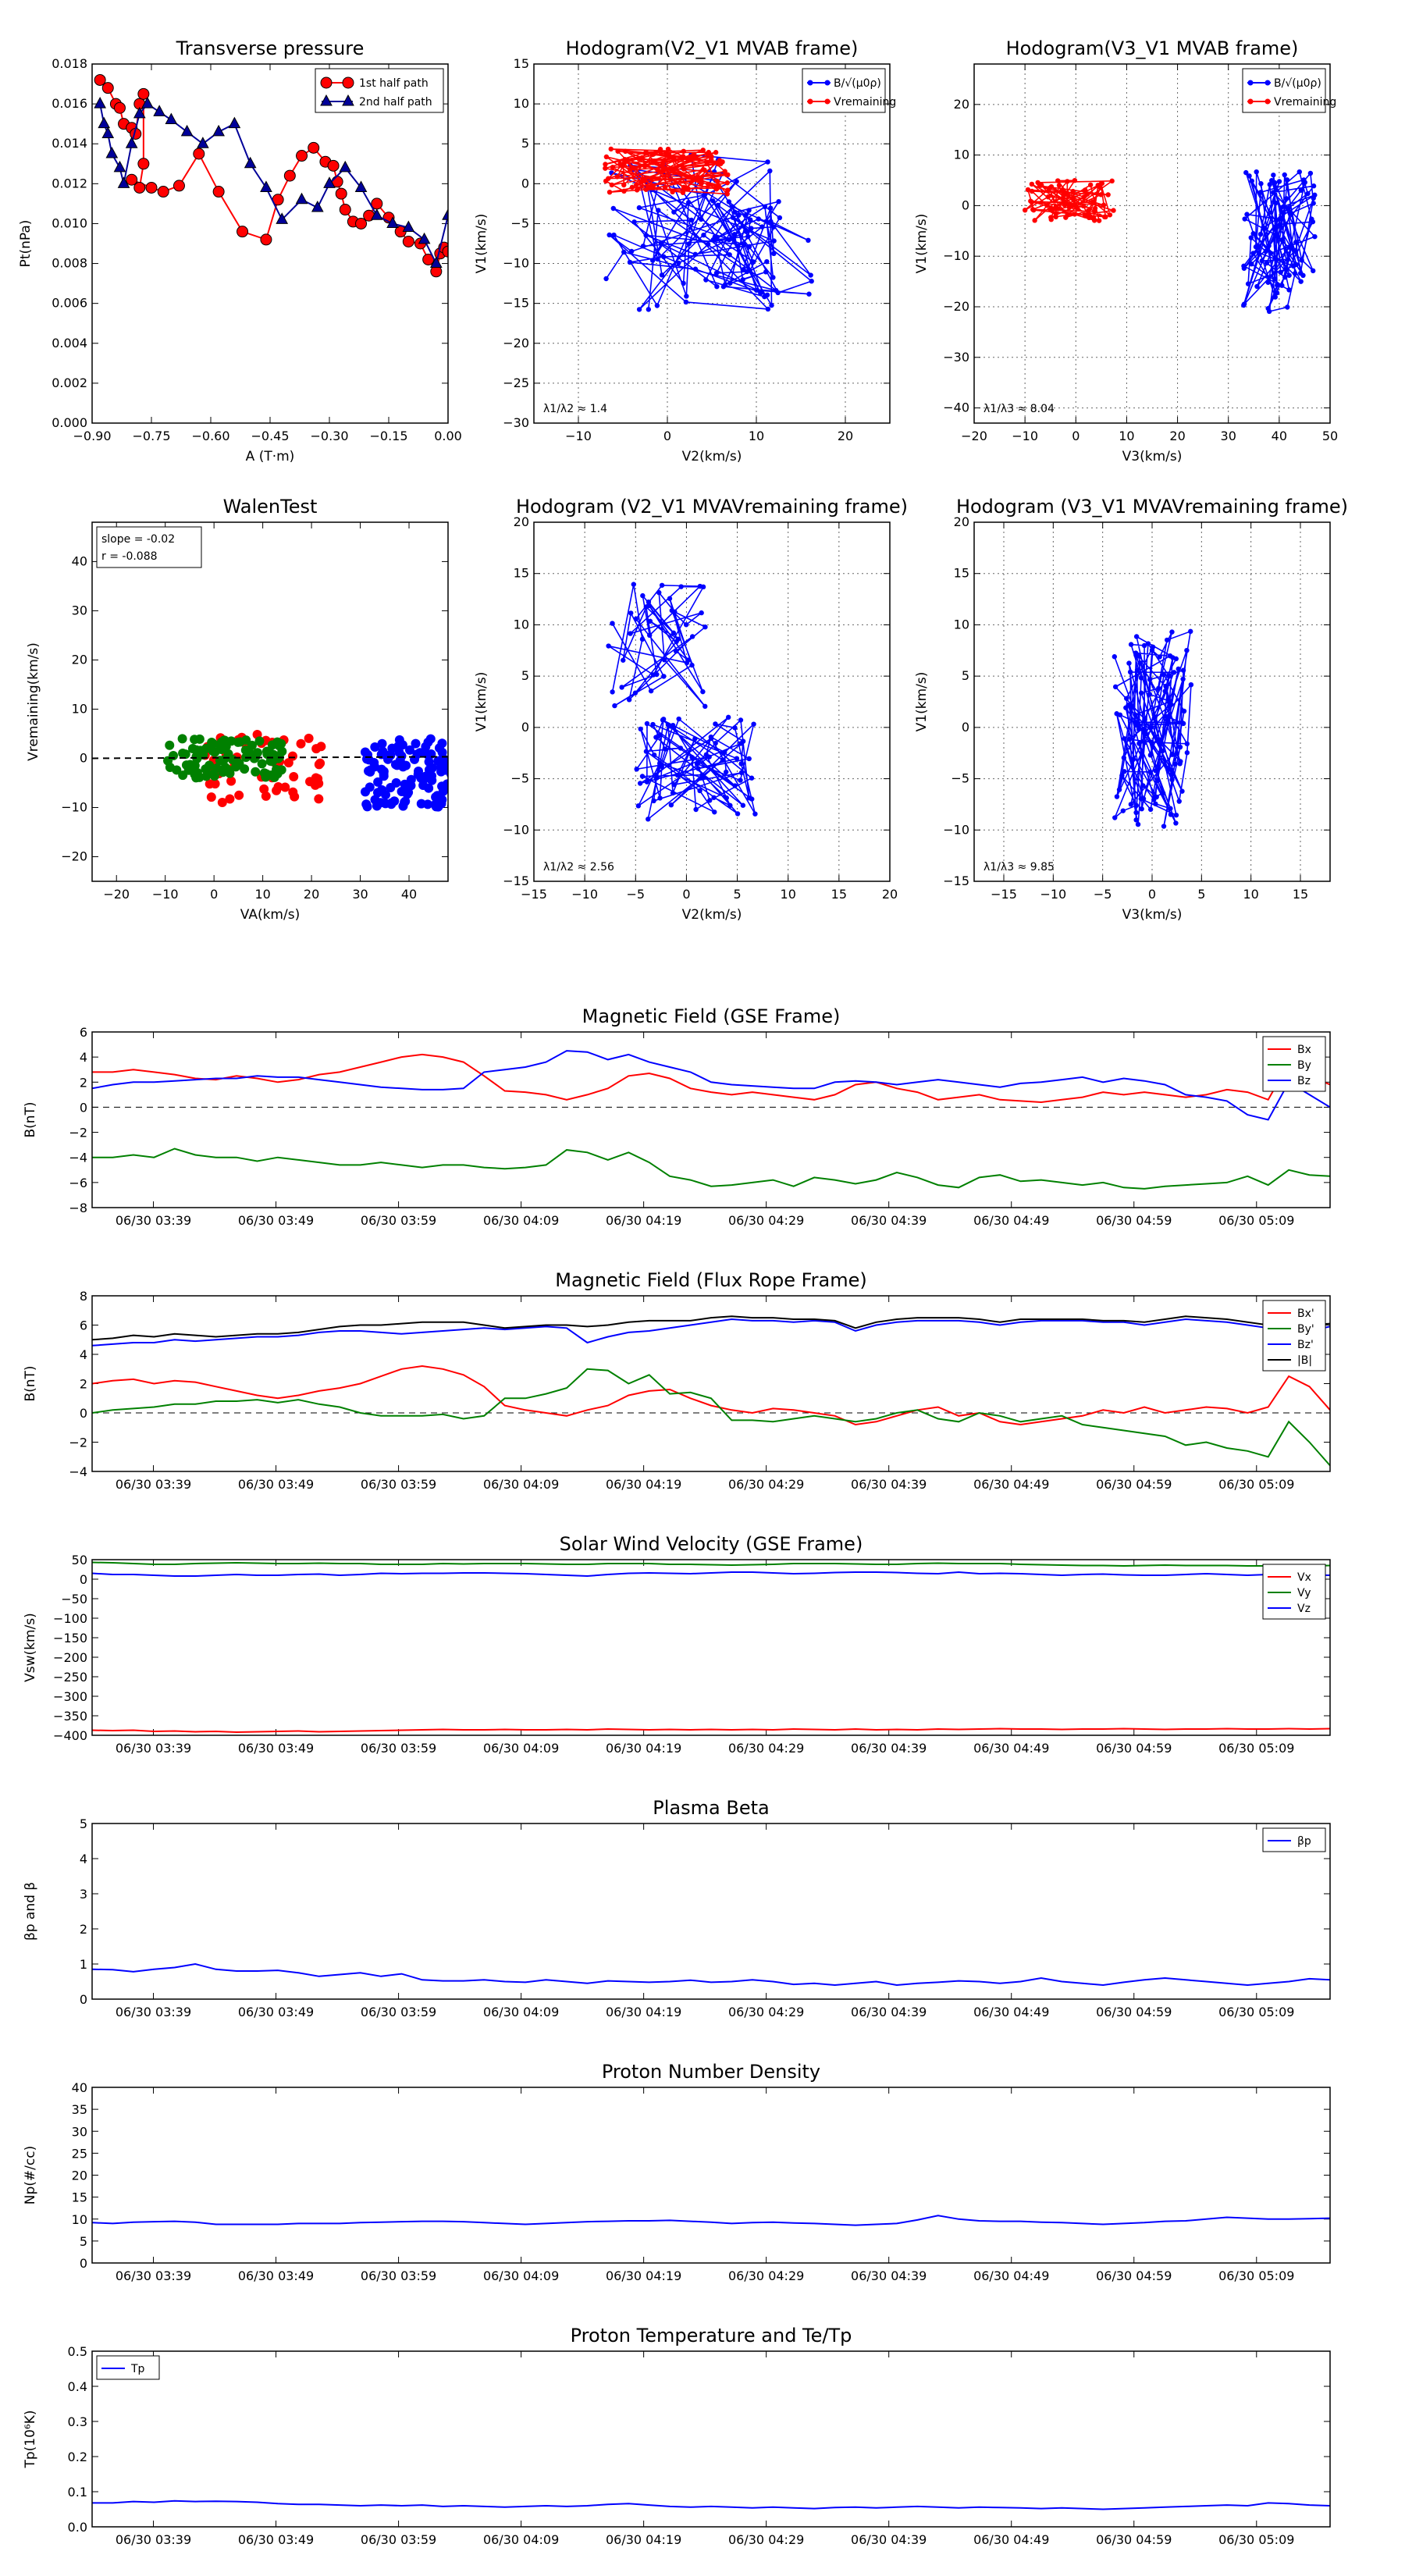  I want to click on y-tick-label: 0.2, so click(77, 2457).